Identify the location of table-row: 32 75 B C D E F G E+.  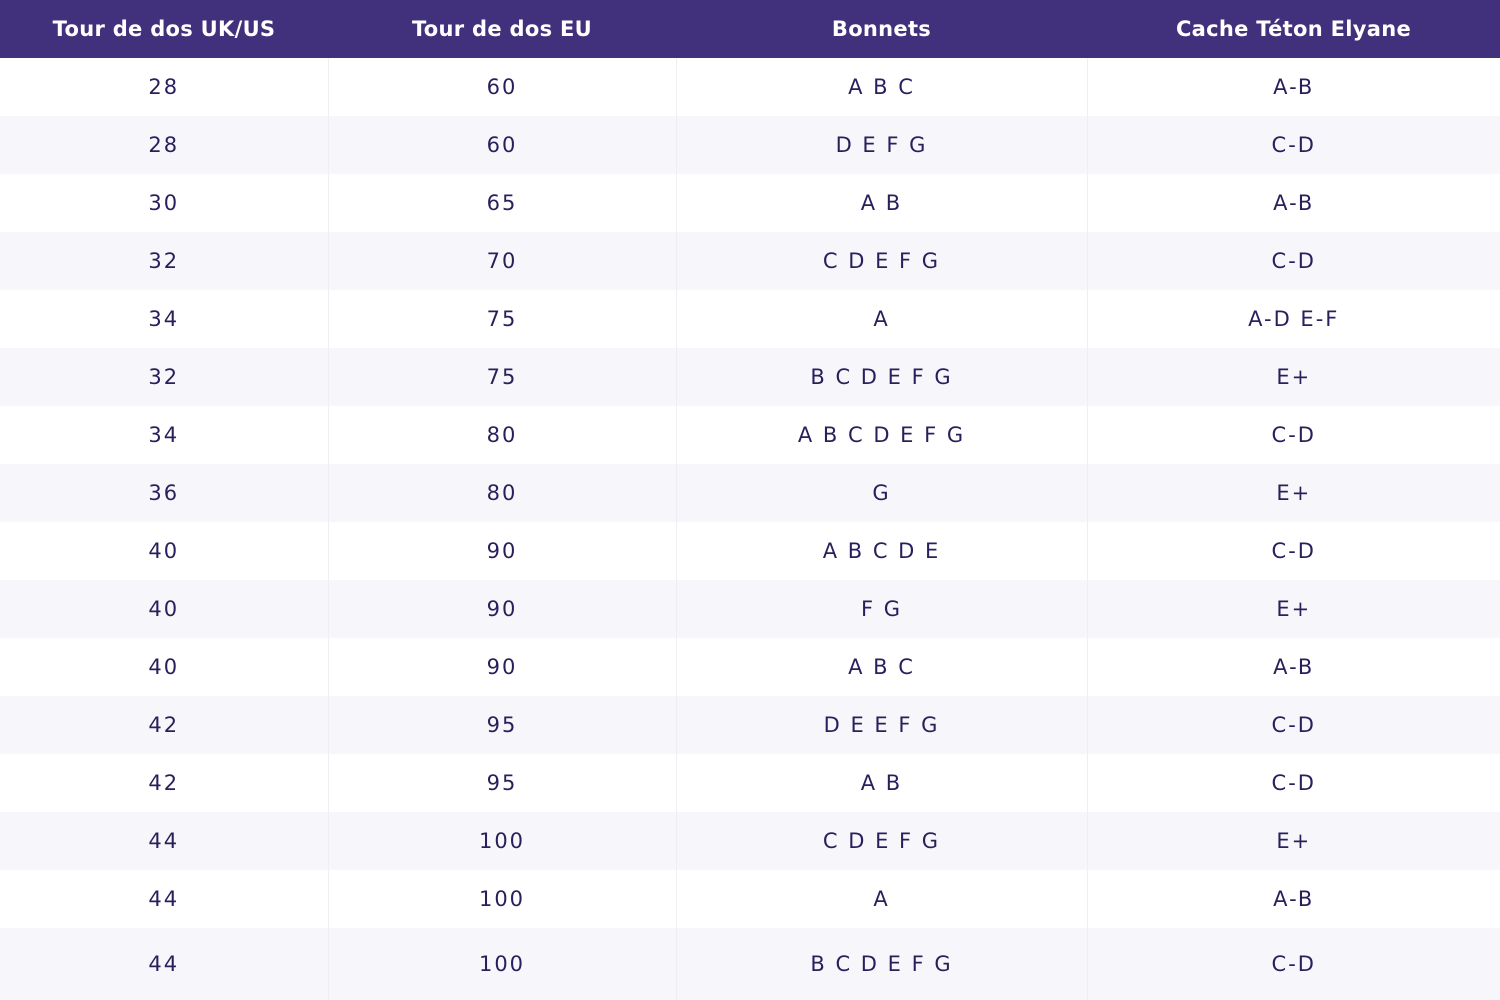
(750, 377).